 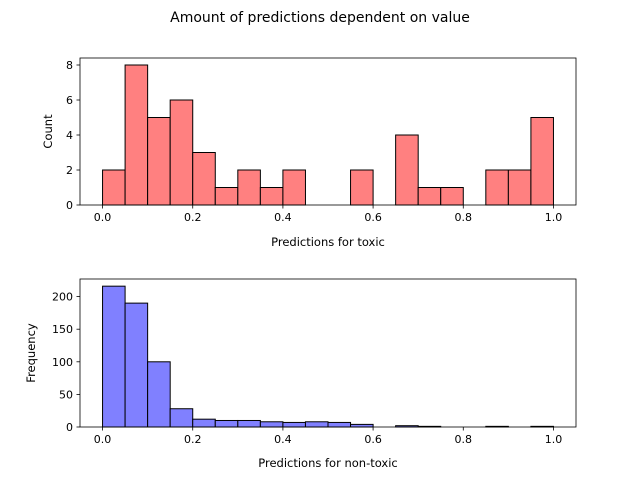 What do you see at coordinates (69, 170) in the screenshot?
I see `toxic-y-tick-label: 2` at bounding box center [69, 170].